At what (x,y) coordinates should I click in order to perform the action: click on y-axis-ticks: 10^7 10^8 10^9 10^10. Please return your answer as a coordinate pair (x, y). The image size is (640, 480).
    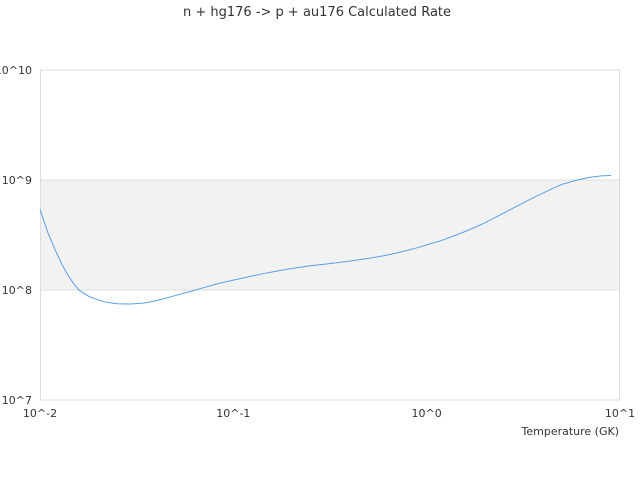
    Looking at the image, I should click on (16, 235).